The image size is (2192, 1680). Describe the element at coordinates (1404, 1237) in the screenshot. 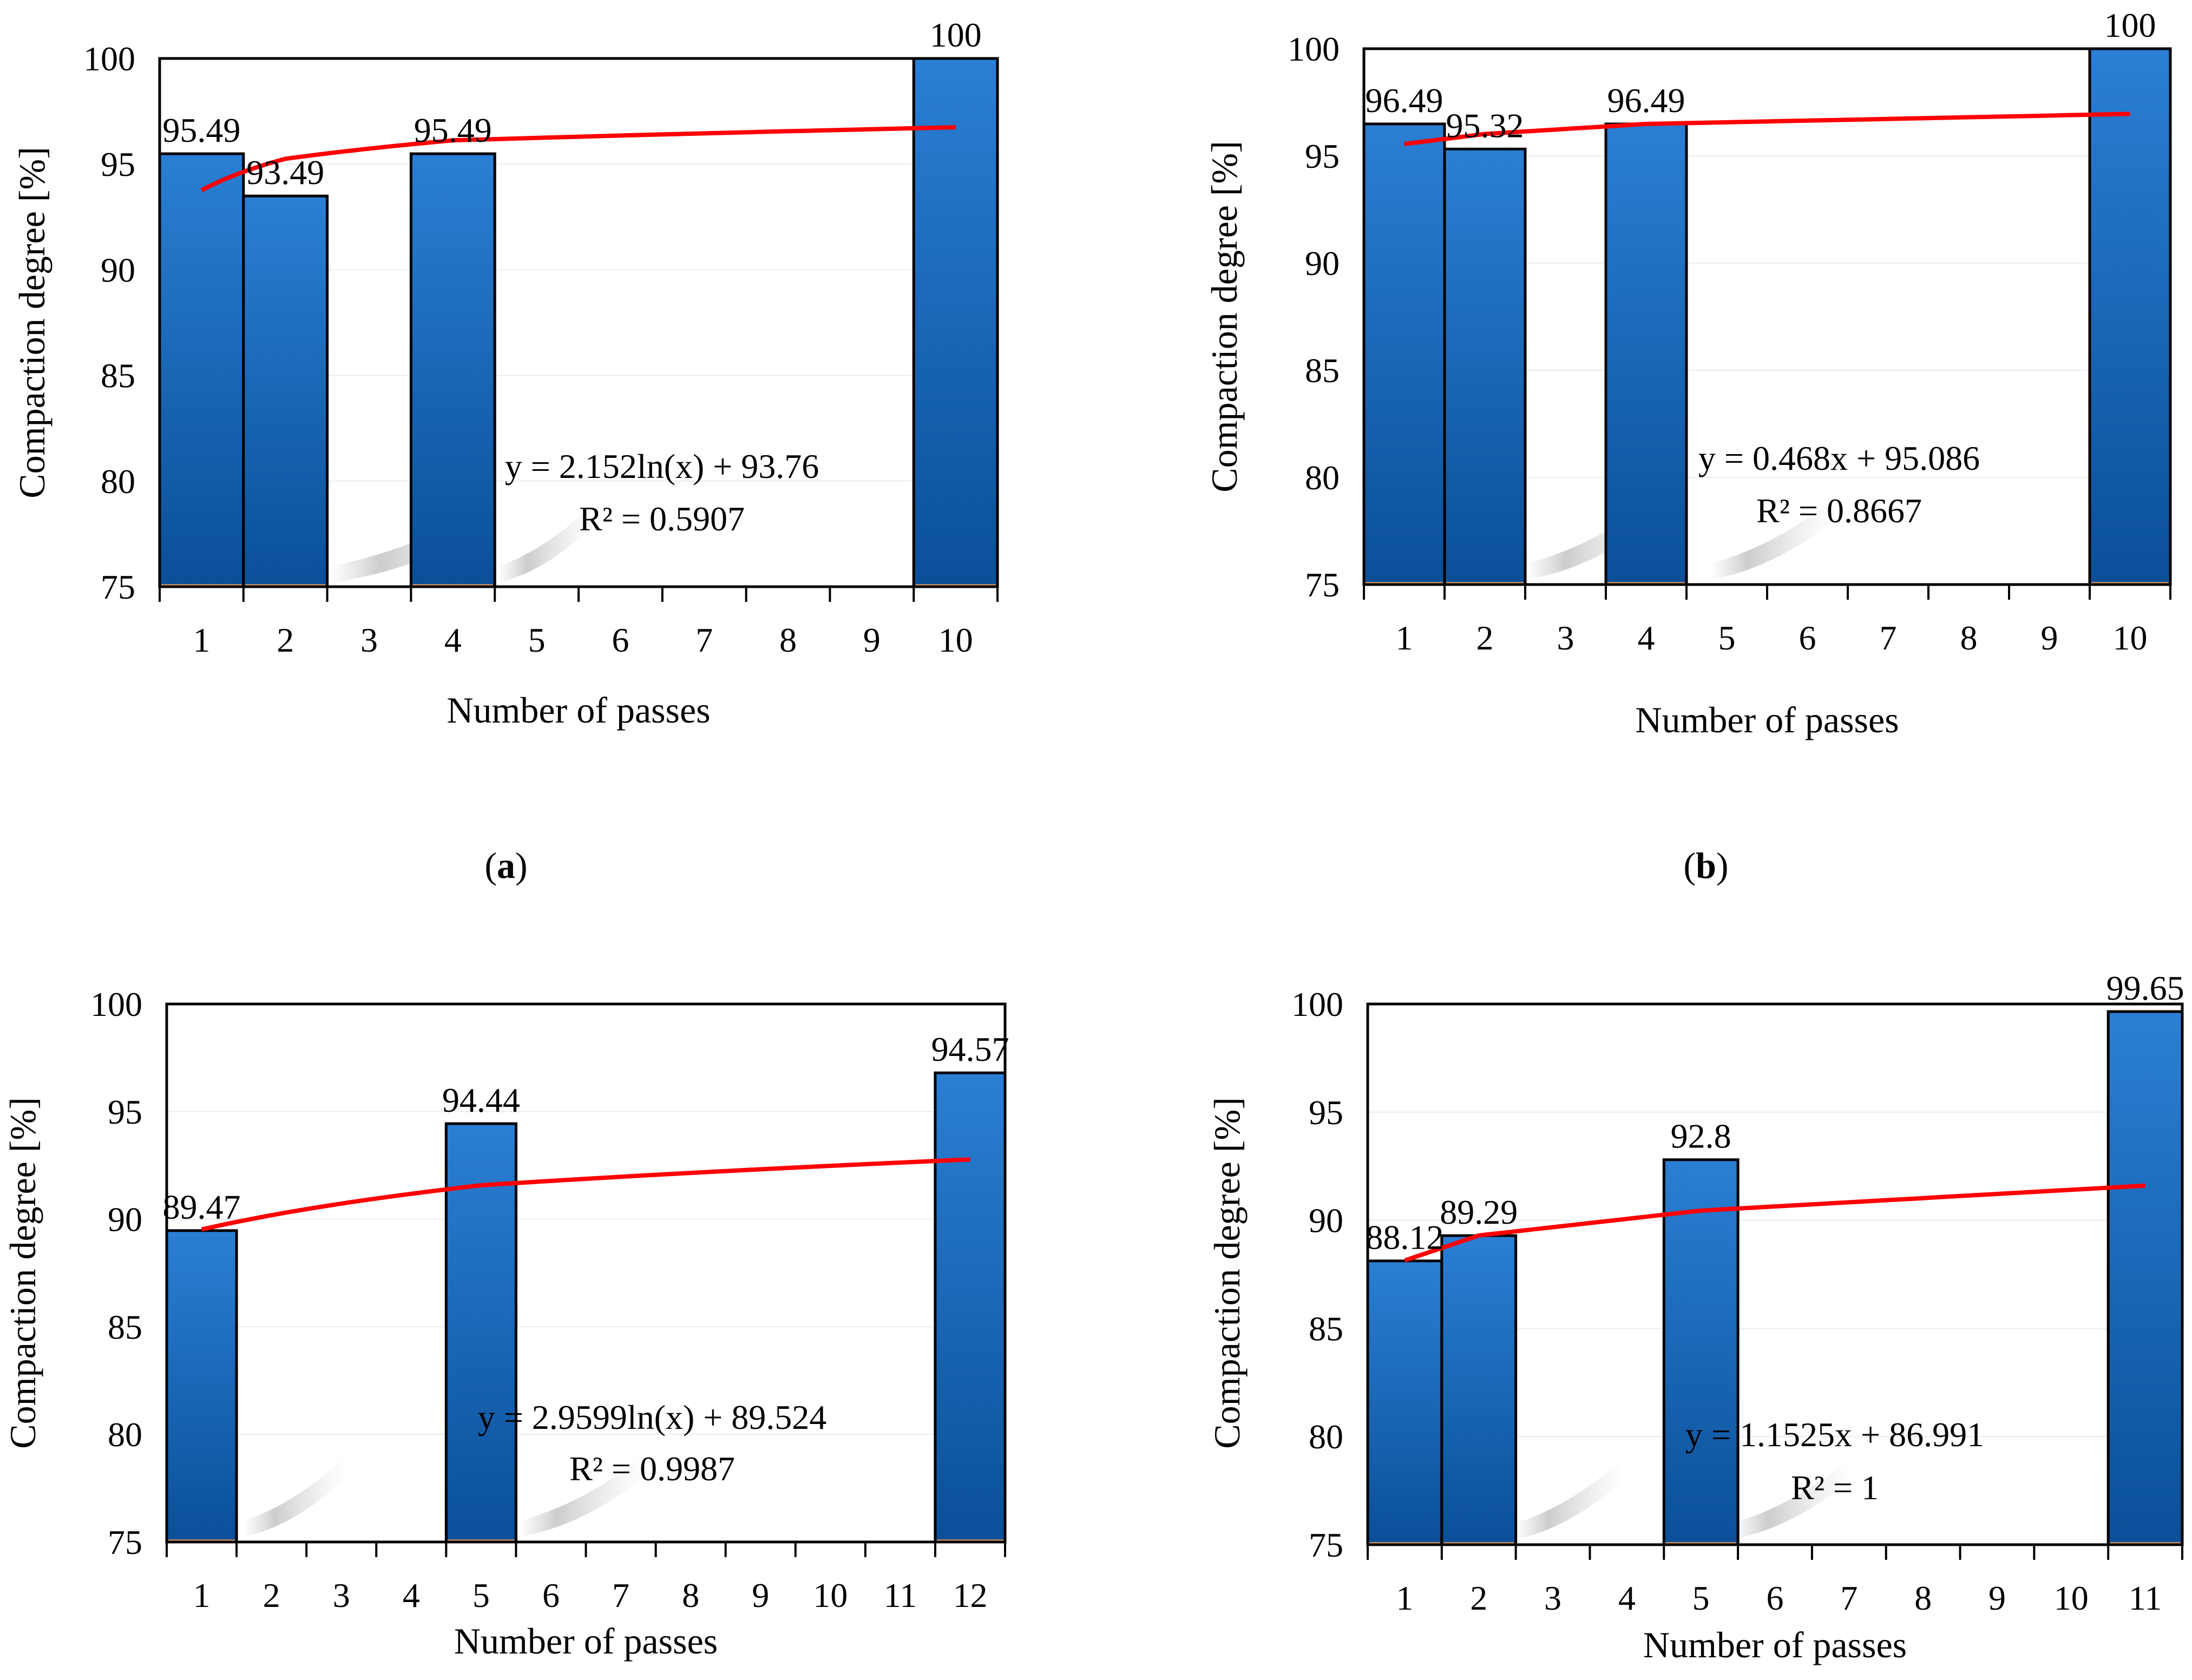

I see `data-label: 88.12` at that location.